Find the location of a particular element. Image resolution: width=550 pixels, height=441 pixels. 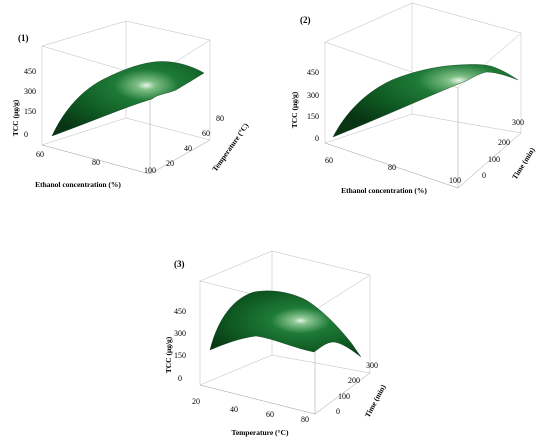

y-tick-label: 20 is located at coordinates (170, 163).